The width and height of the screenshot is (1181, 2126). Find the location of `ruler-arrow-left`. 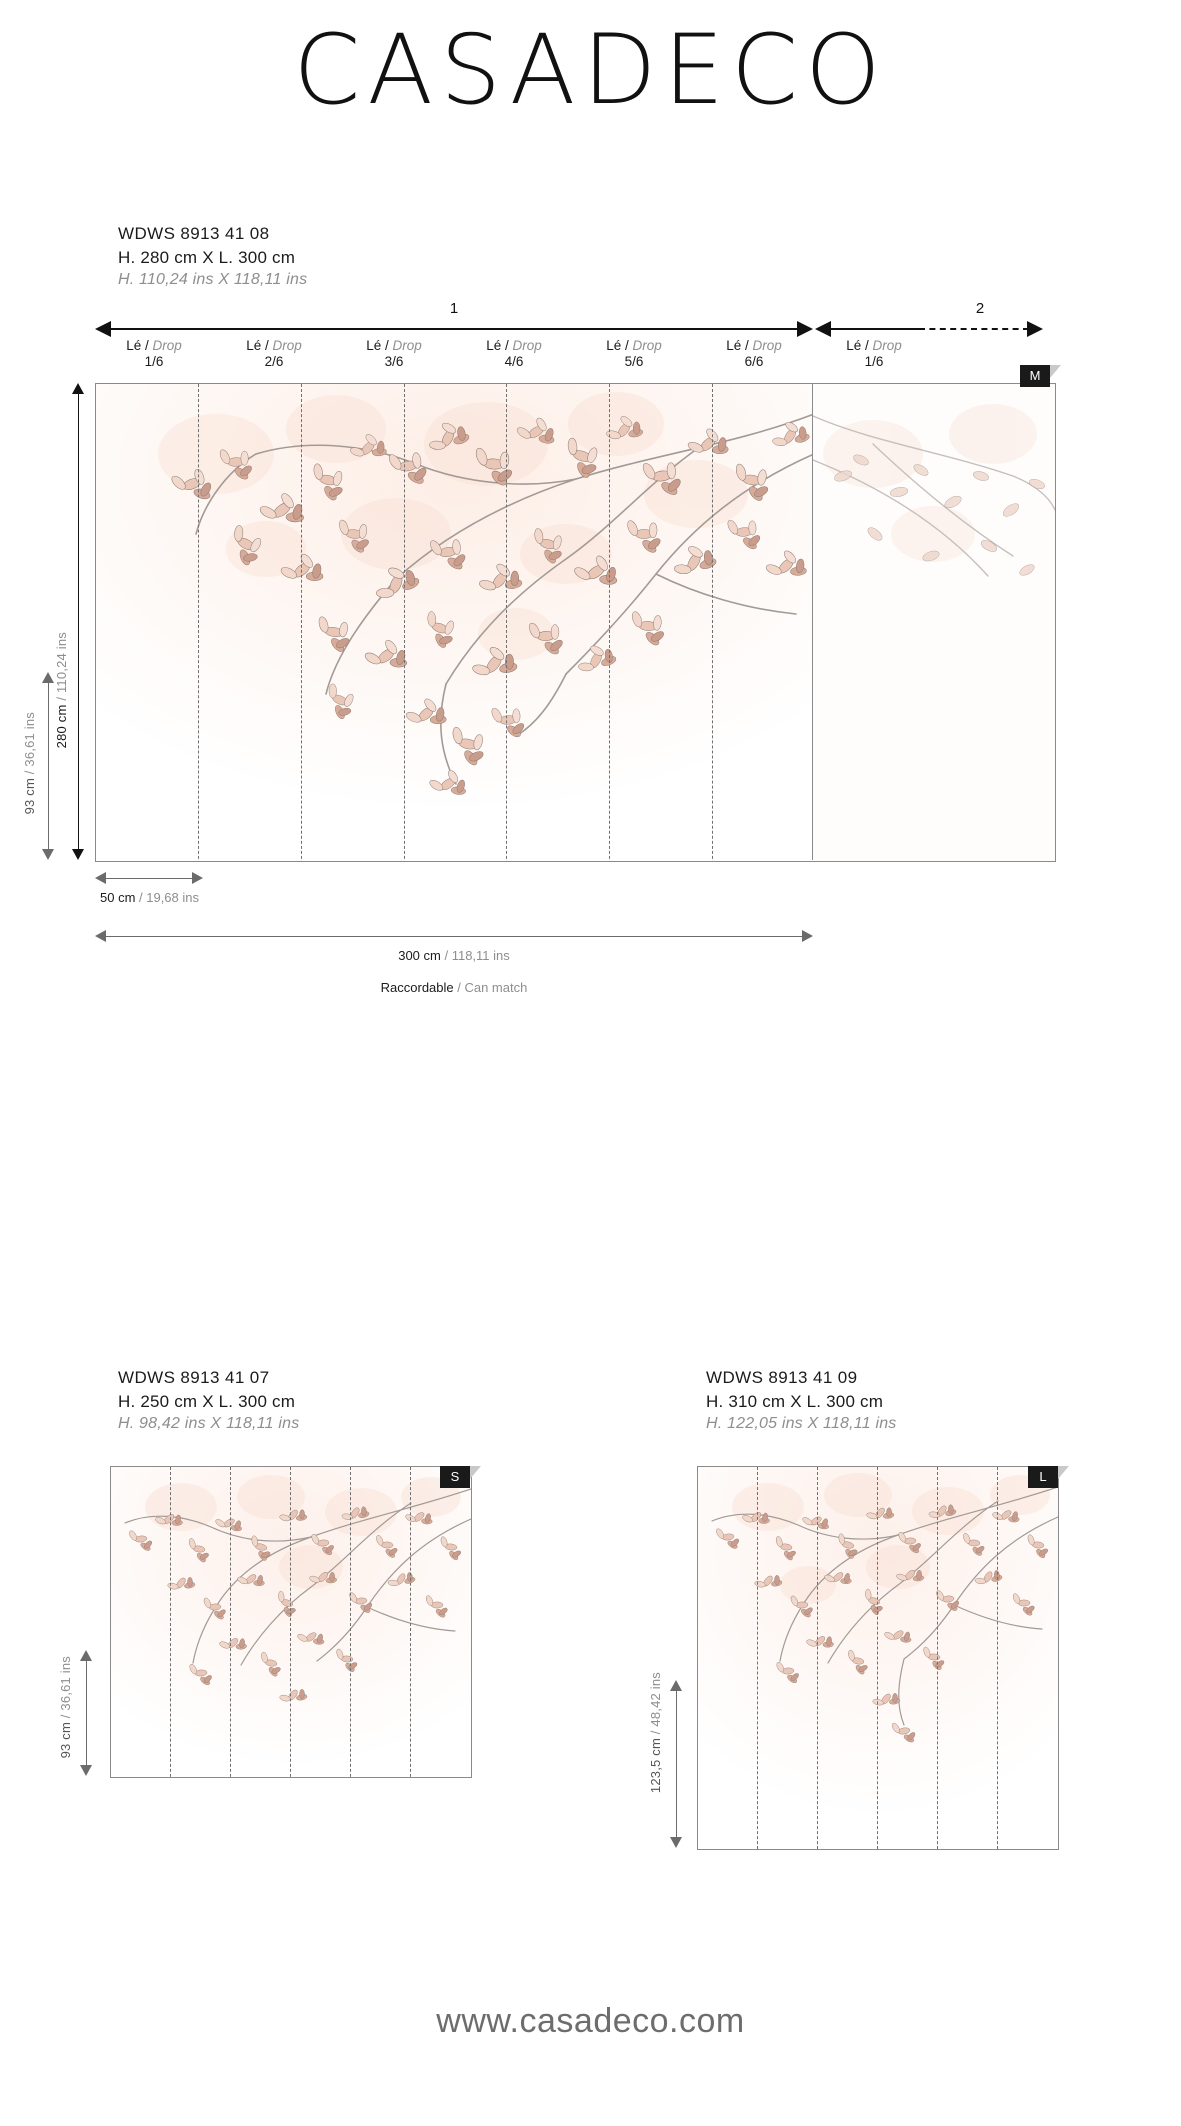

ruler-arrow-left is located at coordinates (103, 329).